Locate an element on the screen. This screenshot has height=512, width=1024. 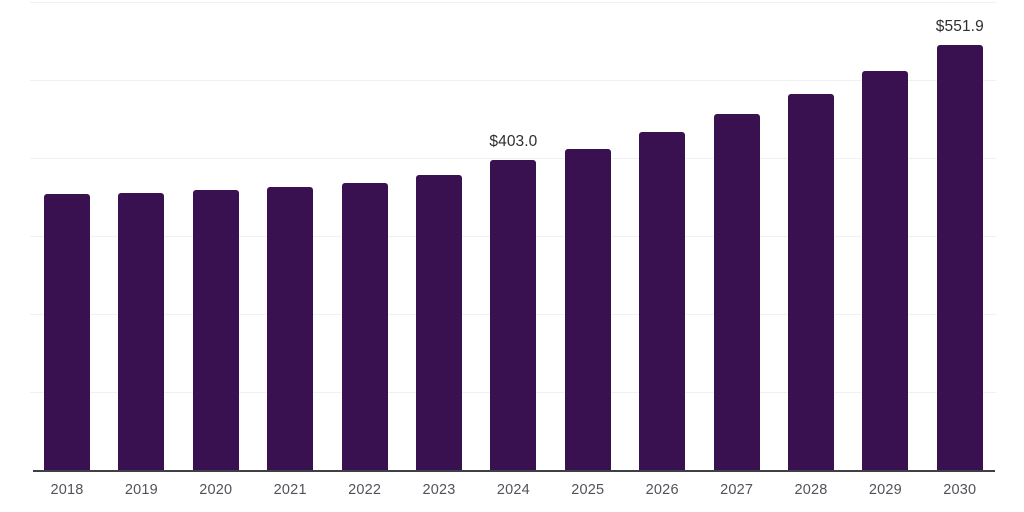
x-axis-tick-label: 2027 is located at coordinates (737, 490).